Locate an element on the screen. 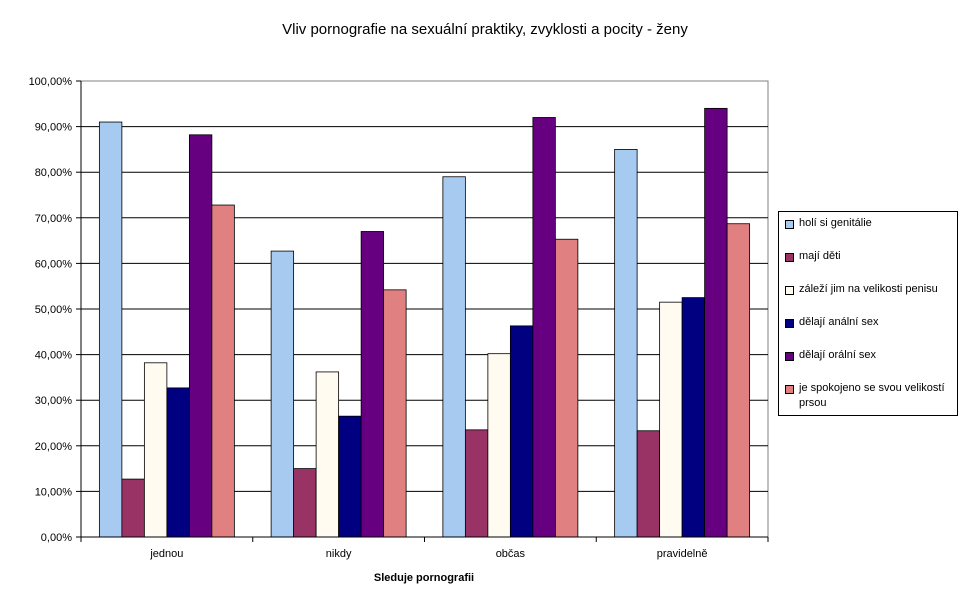 This screenshot has height=604, width=970. x-tick-label: nikdy is located at coordinates (339, 554).